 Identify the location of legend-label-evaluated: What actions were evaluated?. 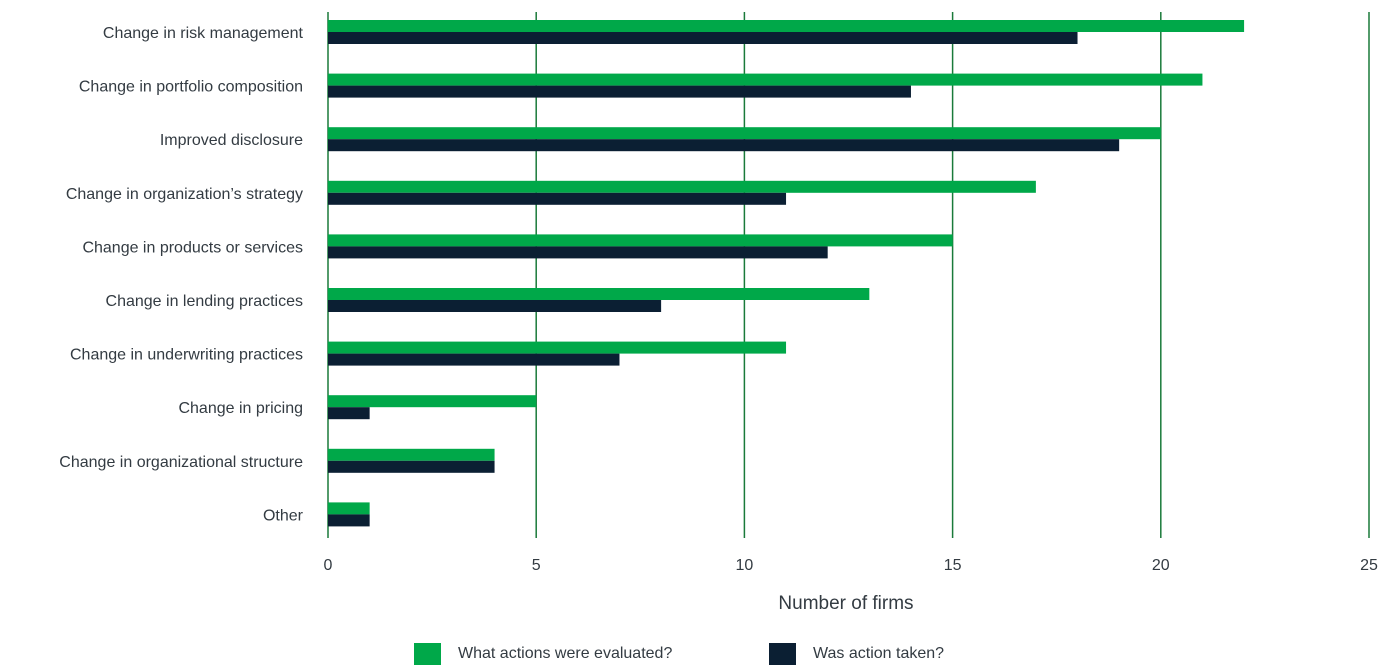
(565, 653).